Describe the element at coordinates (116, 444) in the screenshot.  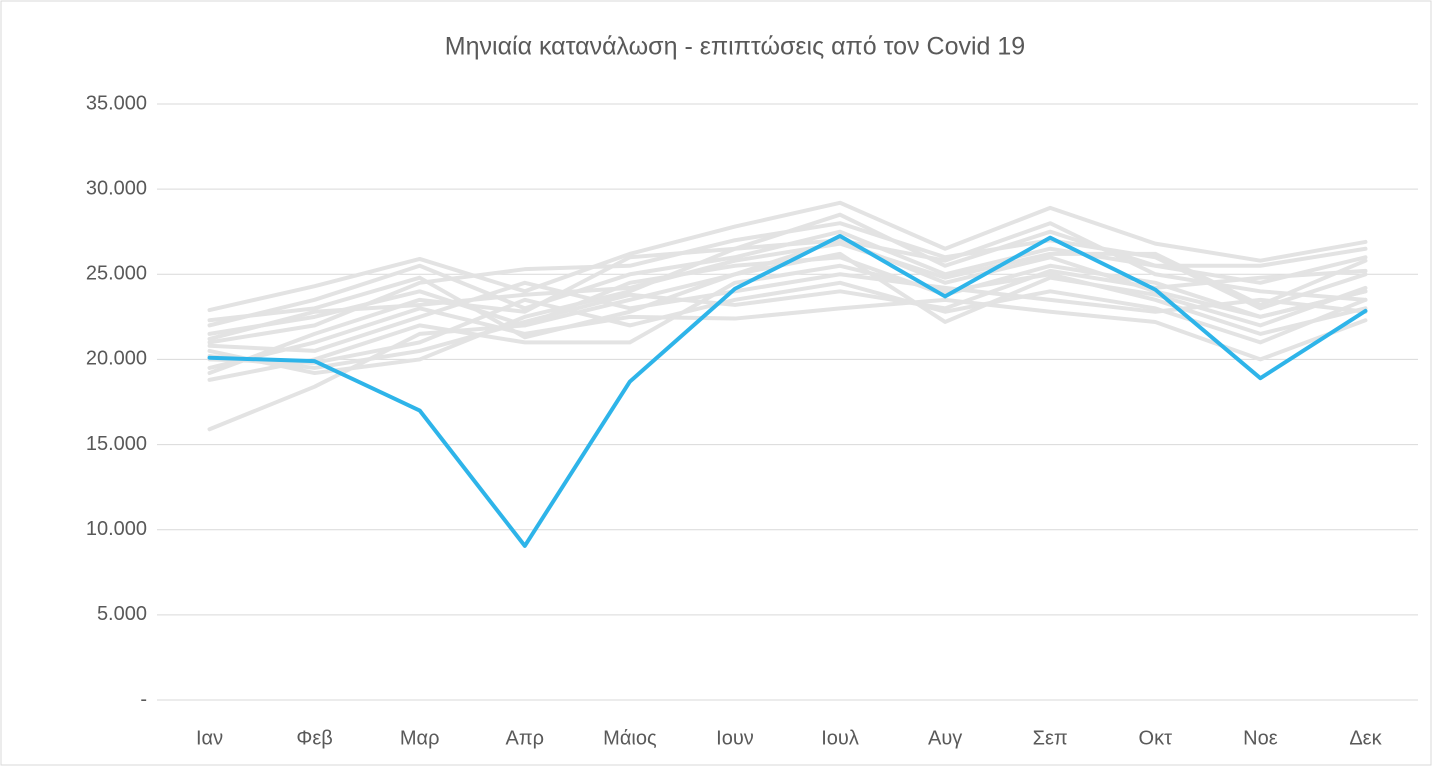
I see `y-tick-label: 15.000` at that location.